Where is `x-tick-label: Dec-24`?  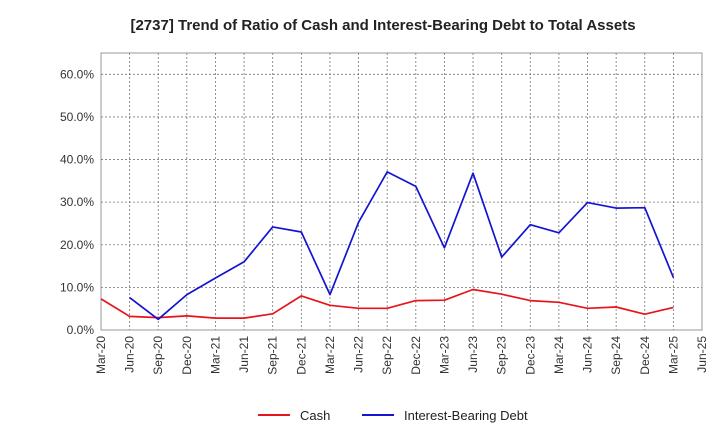 x-tick-label: Dec-24 is located at coordinates (645, 355).